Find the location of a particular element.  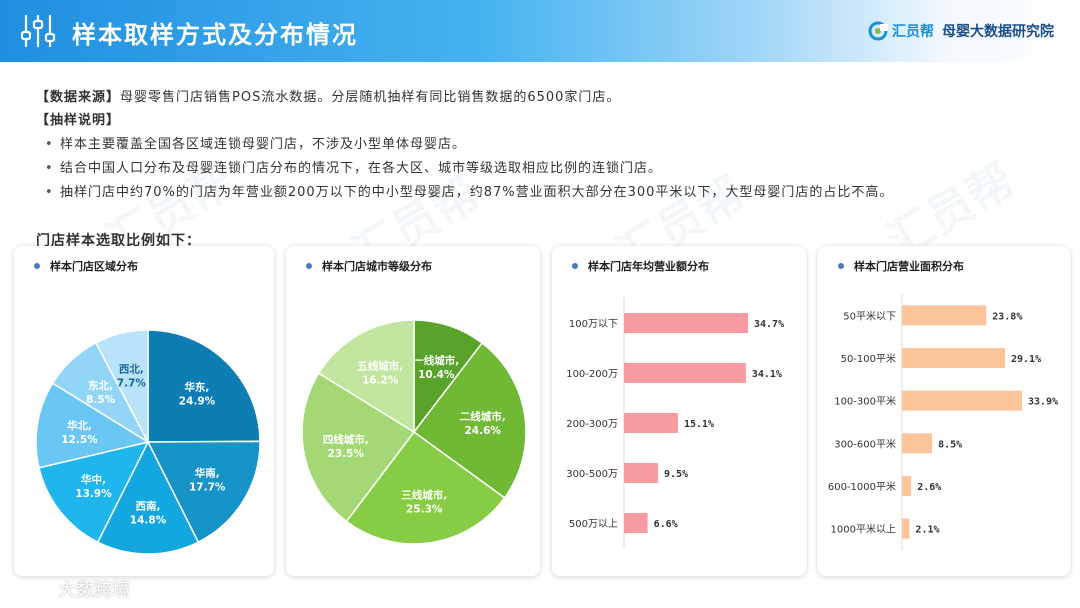

brand-name: 汇员帮 is located at coordinates (913, 32).